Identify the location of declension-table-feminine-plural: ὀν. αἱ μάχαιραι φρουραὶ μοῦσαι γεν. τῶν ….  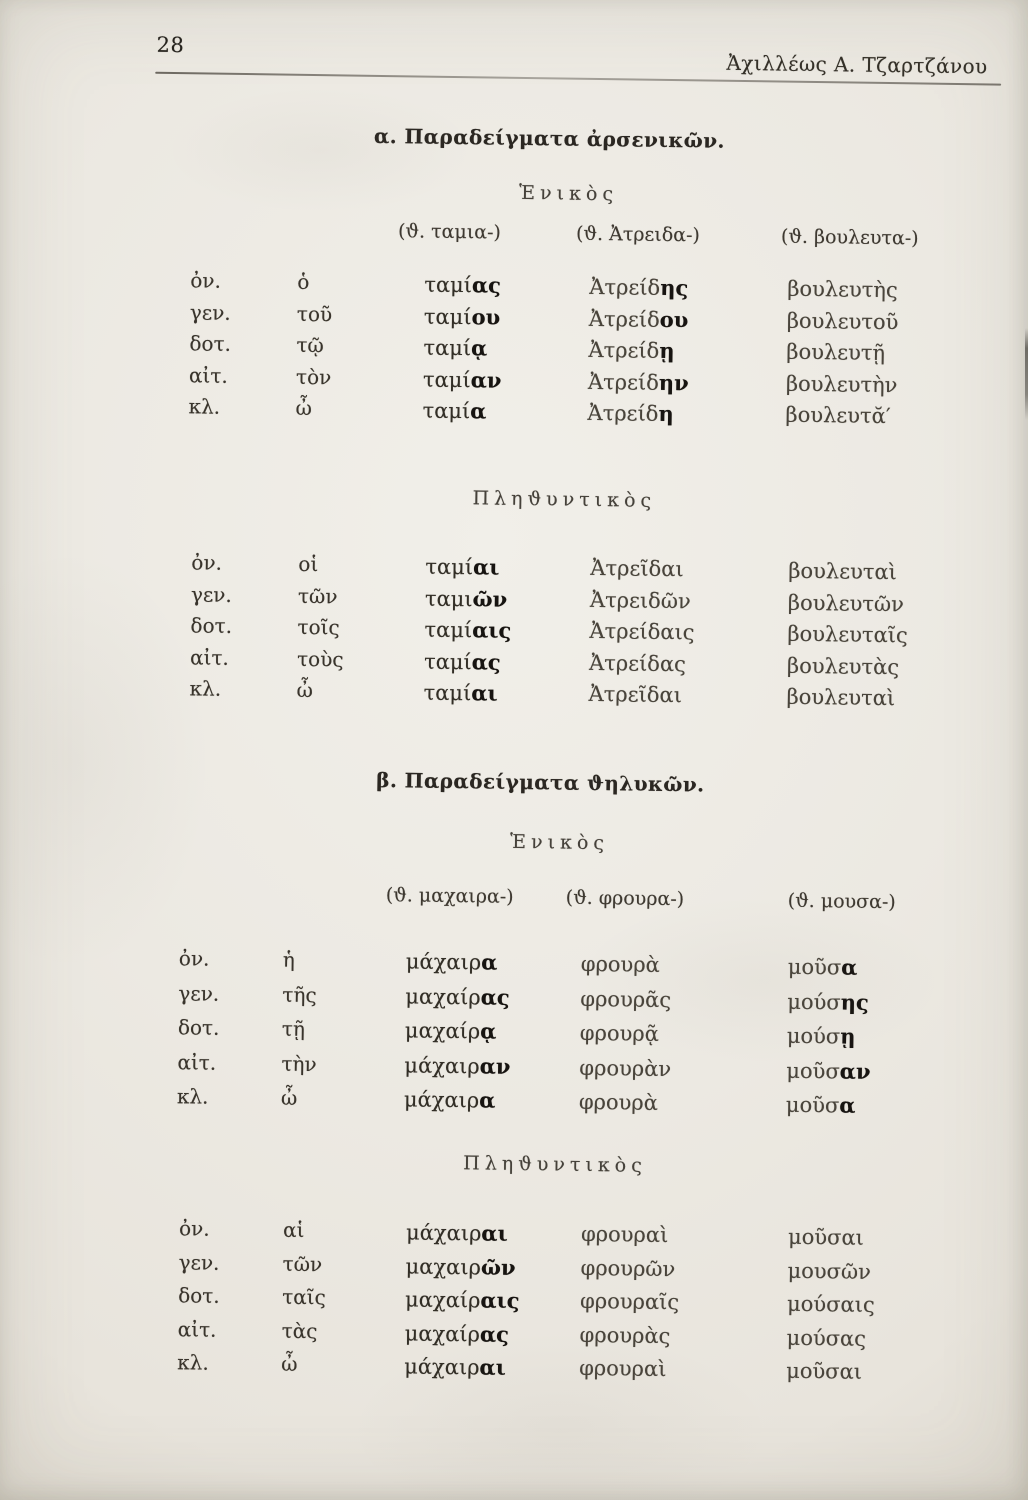
(593, 1302).